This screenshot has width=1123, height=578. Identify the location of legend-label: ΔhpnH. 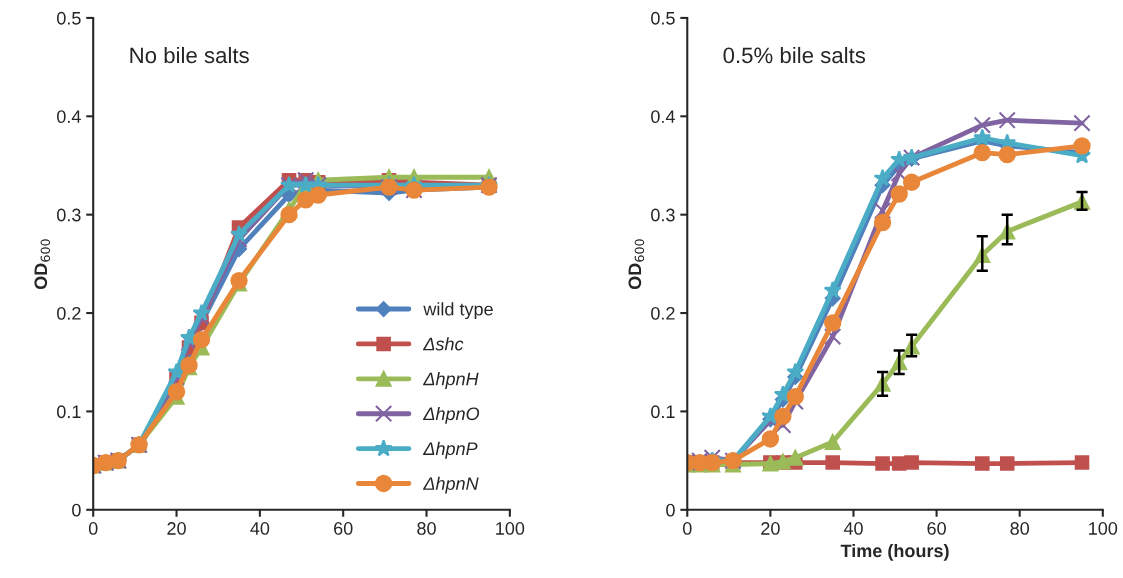
(450, 380).